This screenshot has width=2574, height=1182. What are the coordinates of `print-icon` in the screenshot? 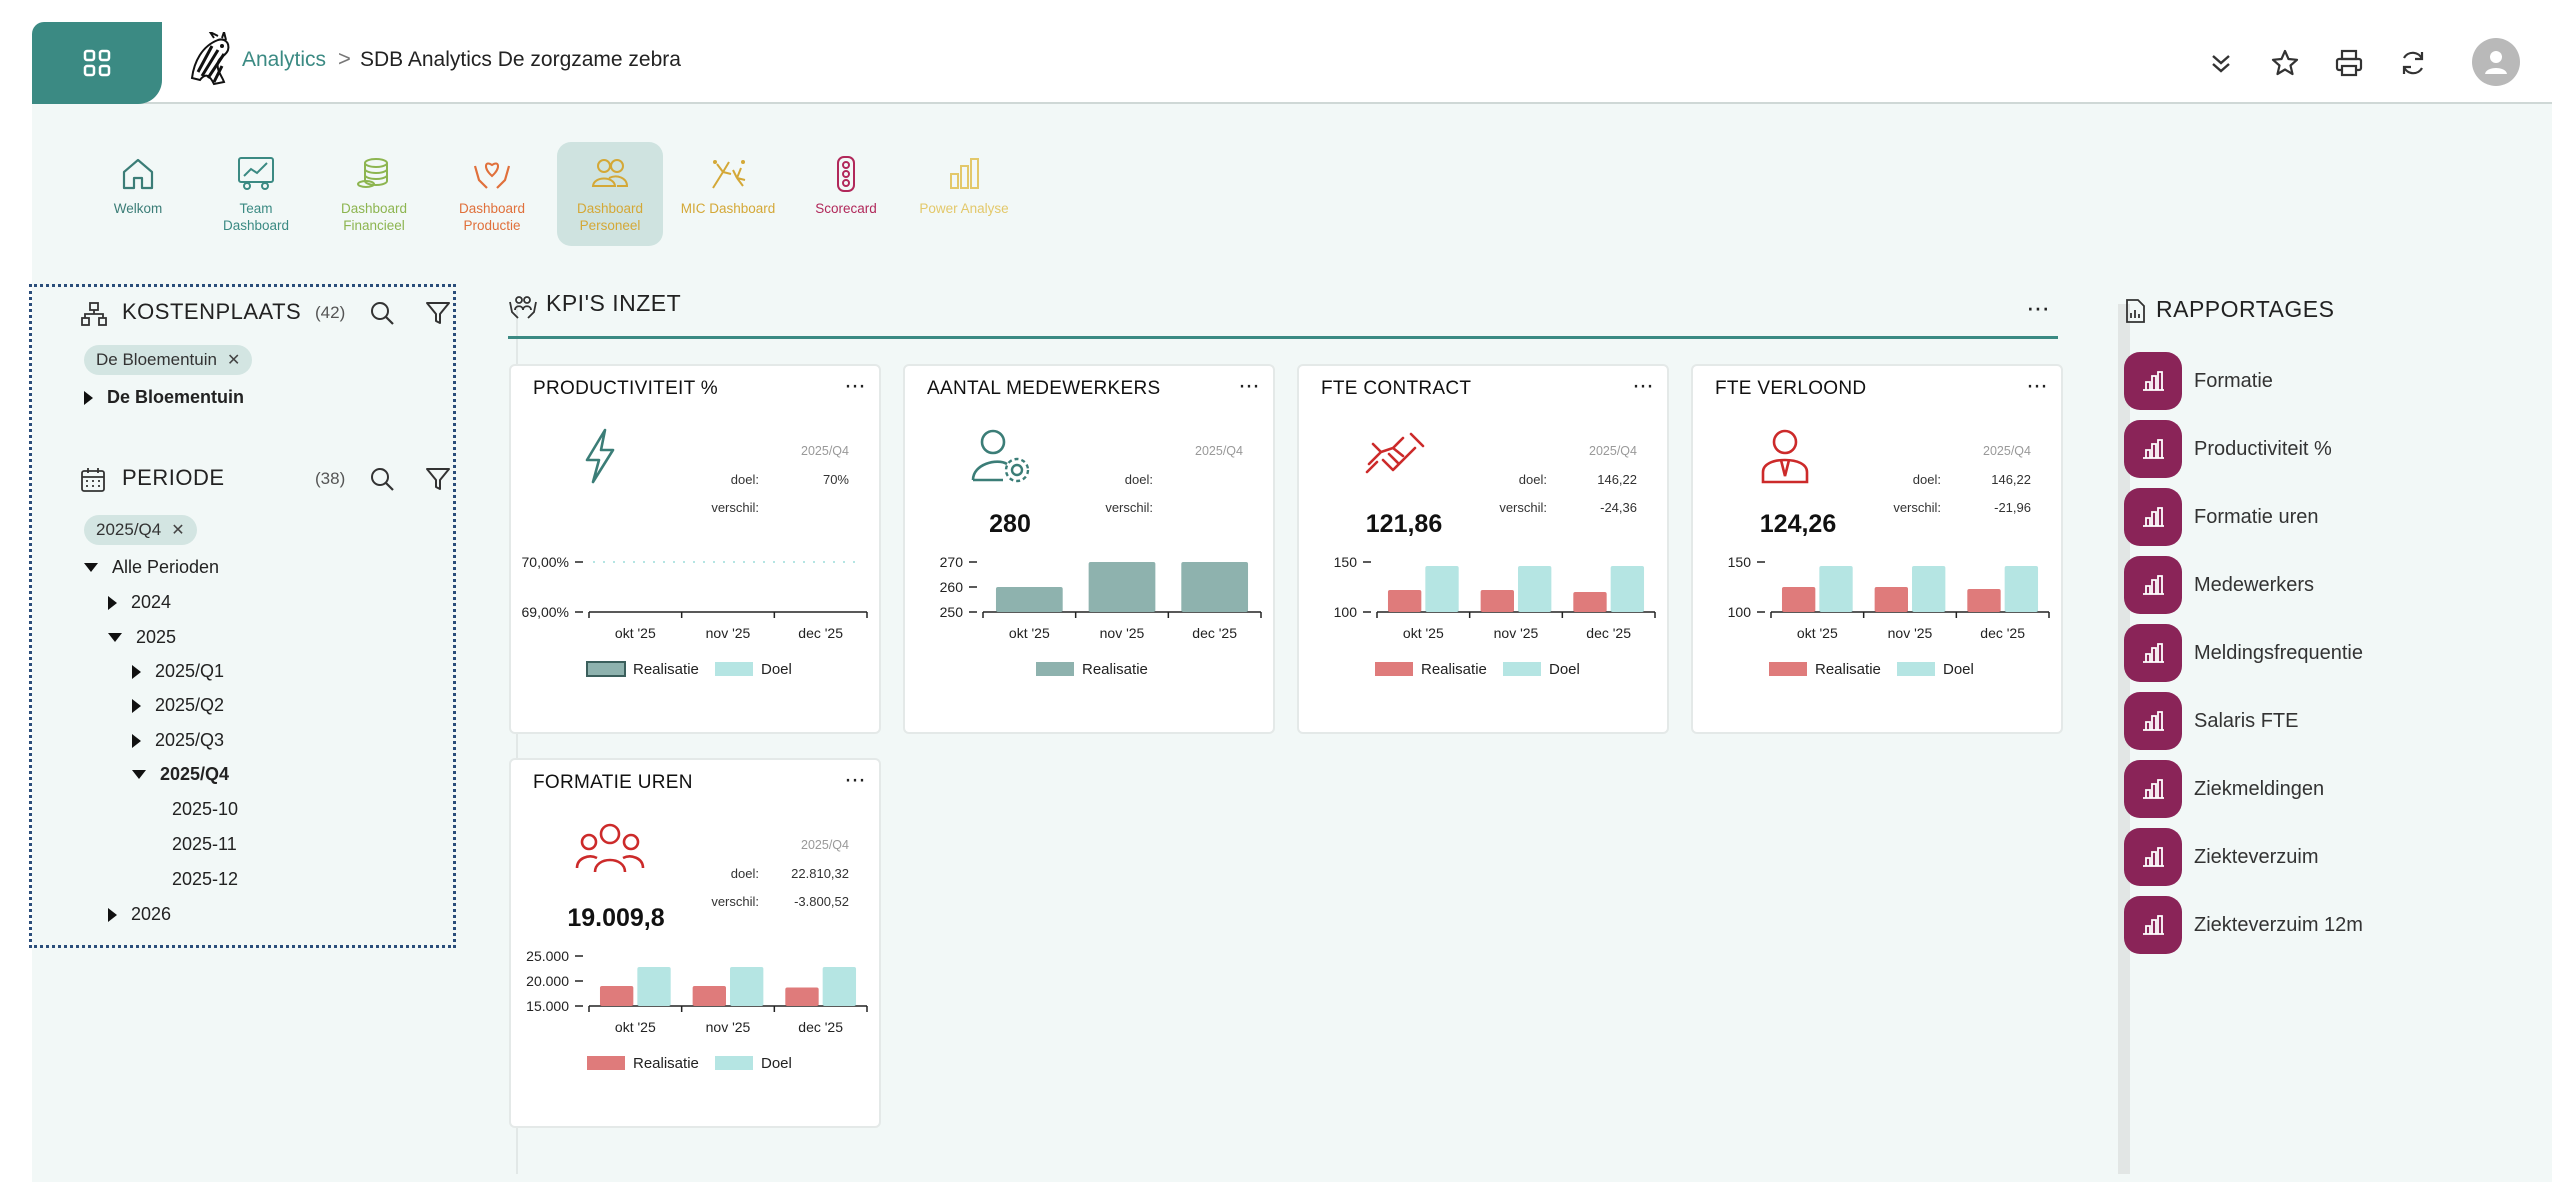 It's located at (2349, 63).